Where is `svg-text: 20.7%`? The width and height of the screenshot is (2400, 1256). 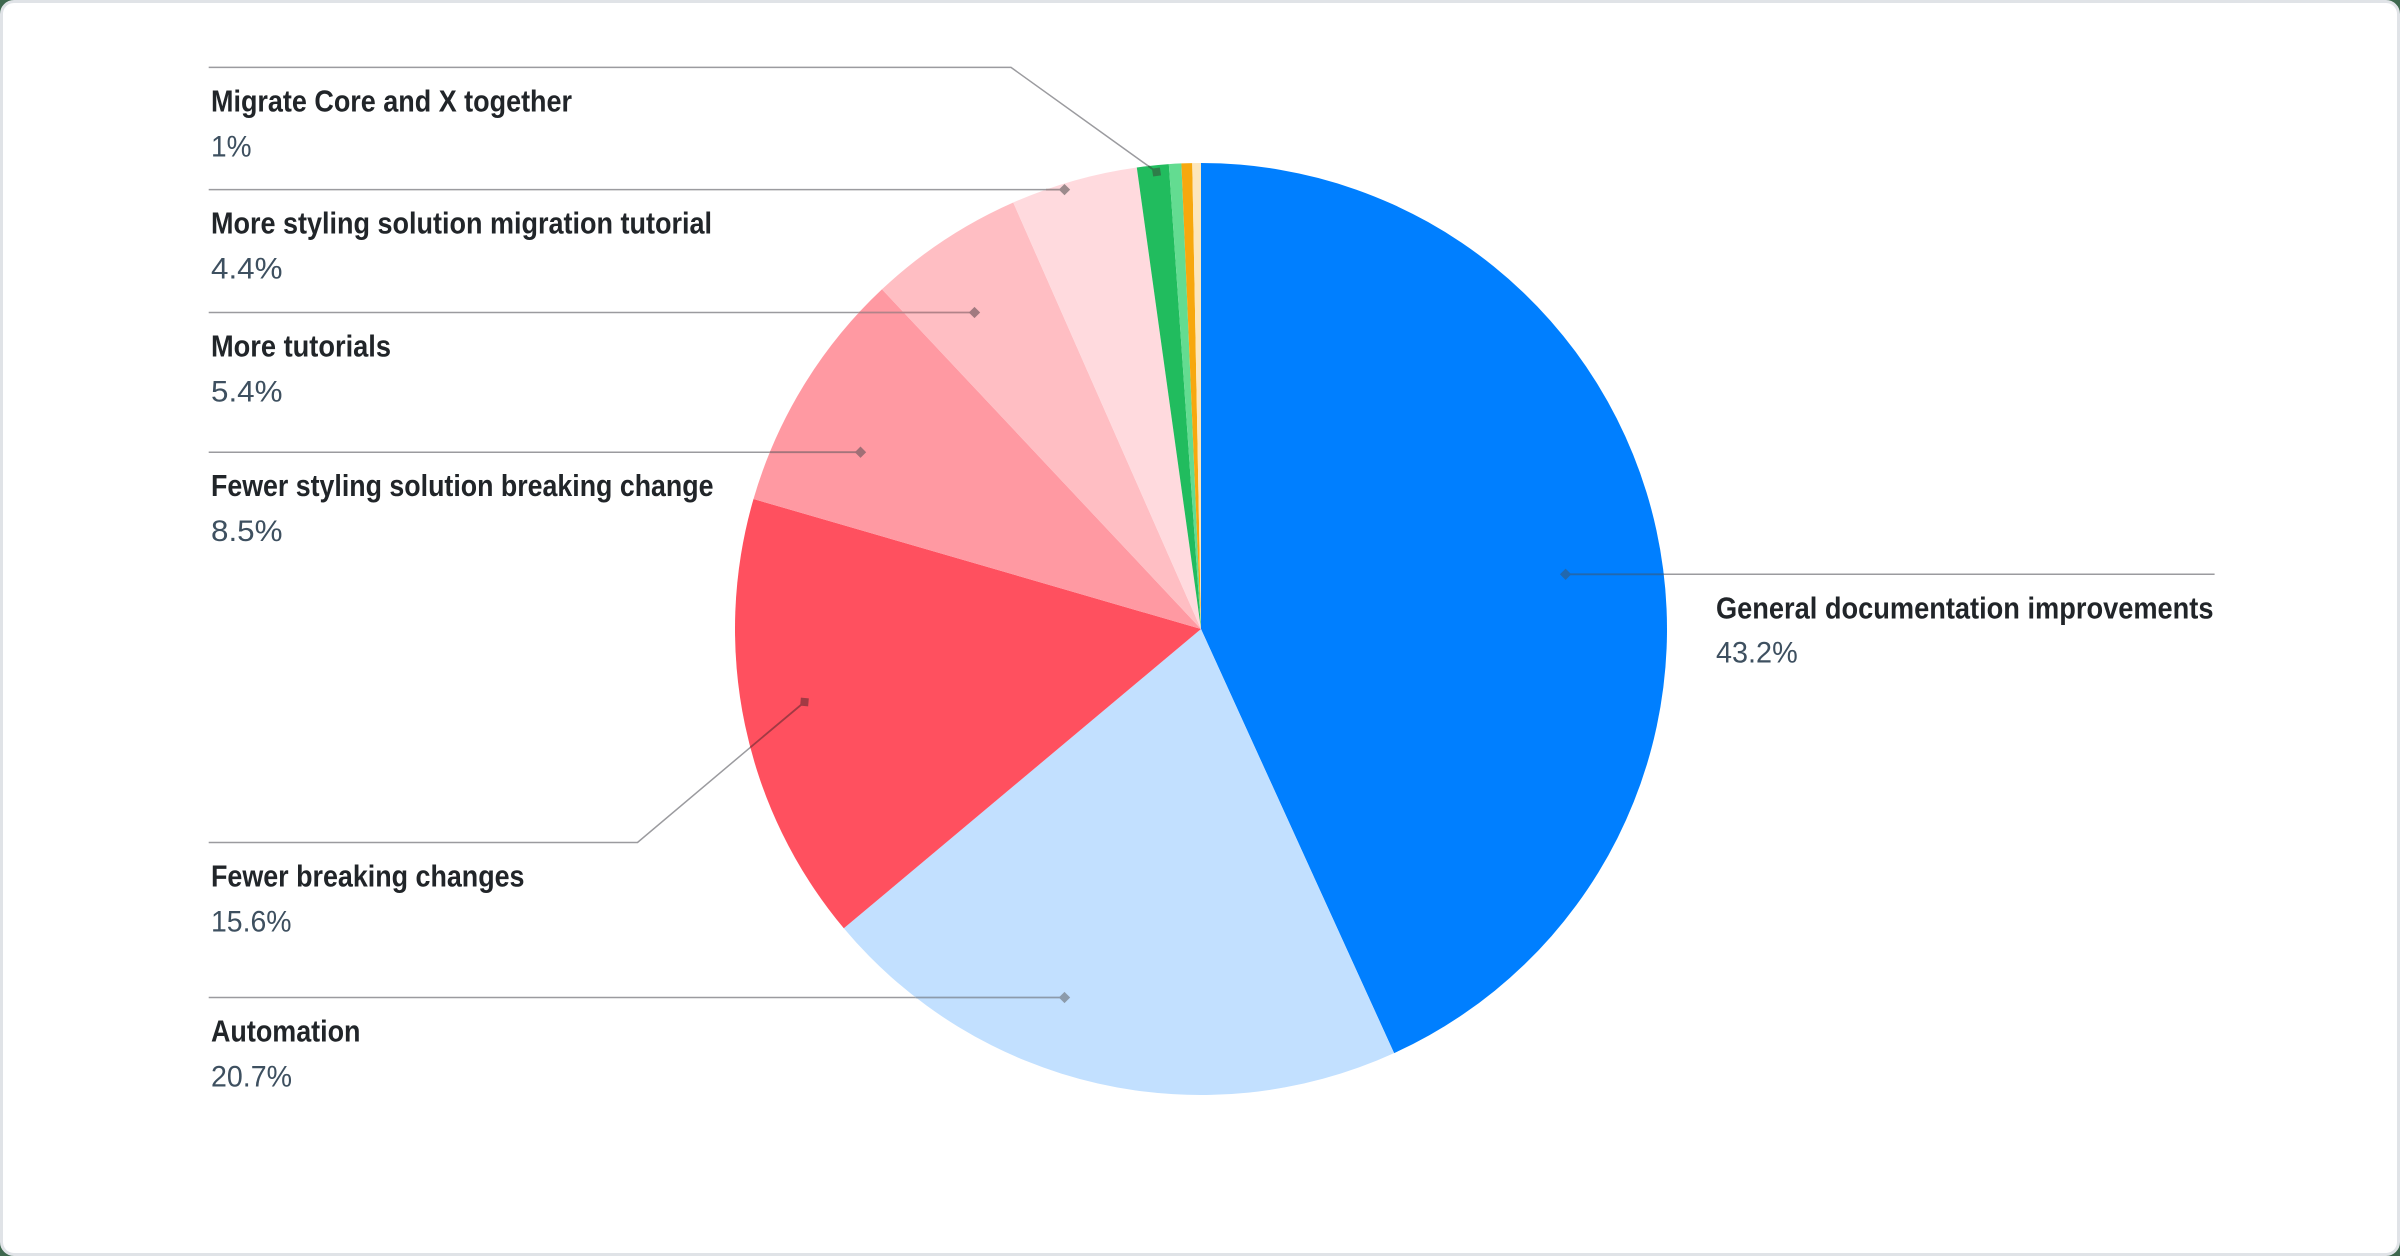 svg-text: 20.7% is located at coordinates (251, 1077).